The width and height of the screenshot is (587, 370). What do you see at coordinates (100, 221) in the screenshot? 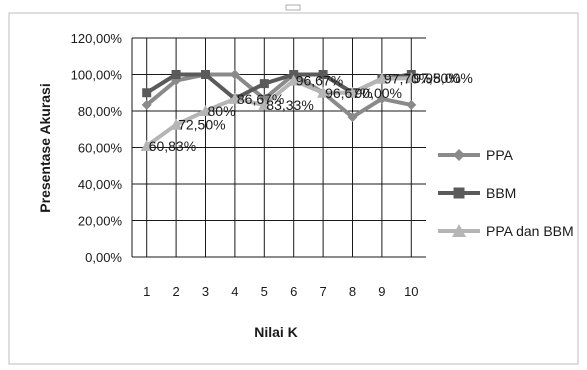
I see `y-tick-label: 20,00%` at bounding box center [100, 221].